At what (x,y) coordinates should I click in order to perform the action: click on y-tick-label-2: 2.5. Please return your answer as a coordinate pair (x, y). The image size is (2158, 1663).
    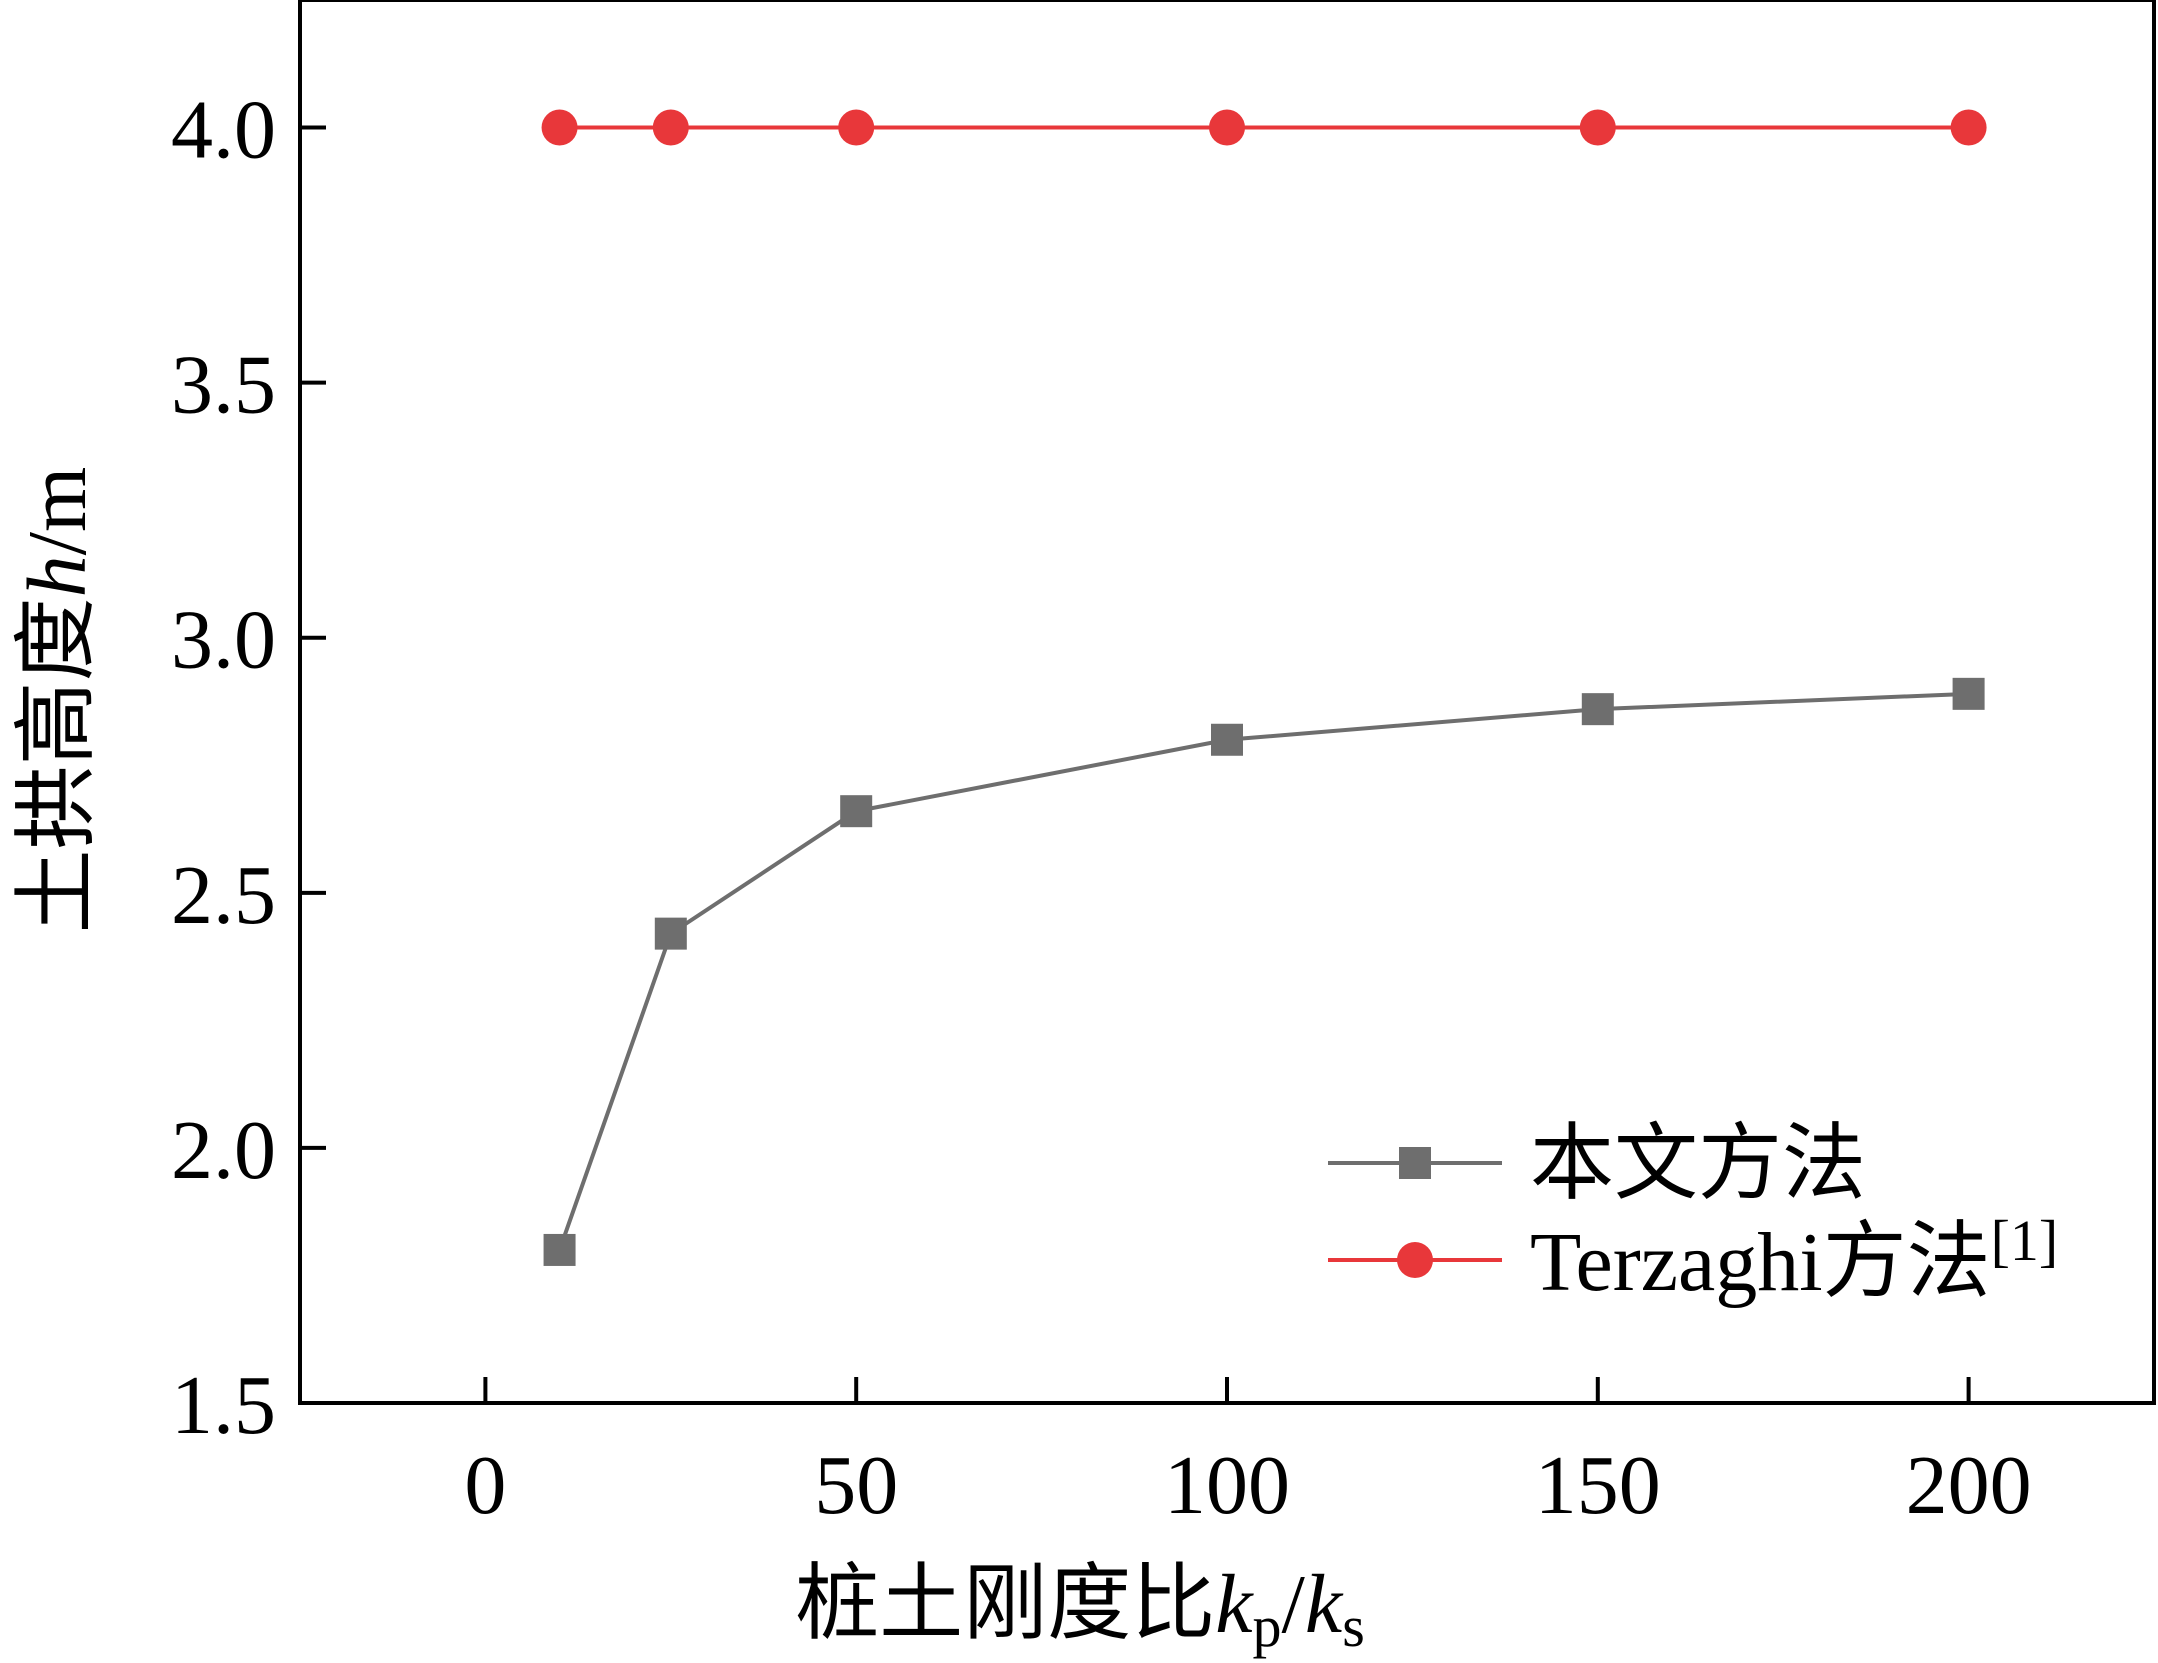
    Looking at the image, I should click on (223, 895).